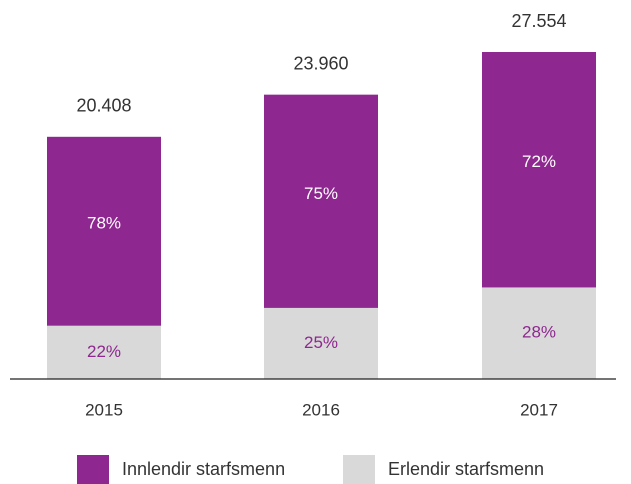  I want to click on segment-label: 75%, so click(321, 193).